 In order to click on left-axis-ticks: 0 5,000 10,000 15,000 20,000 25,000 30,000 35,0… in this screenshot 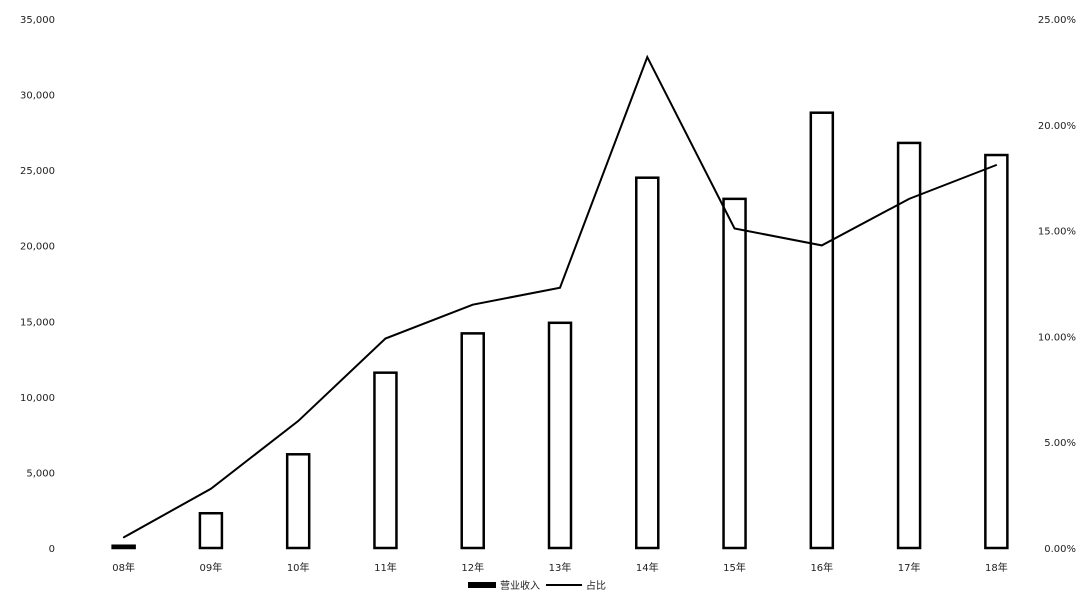, I will do `click(37, 285)`.